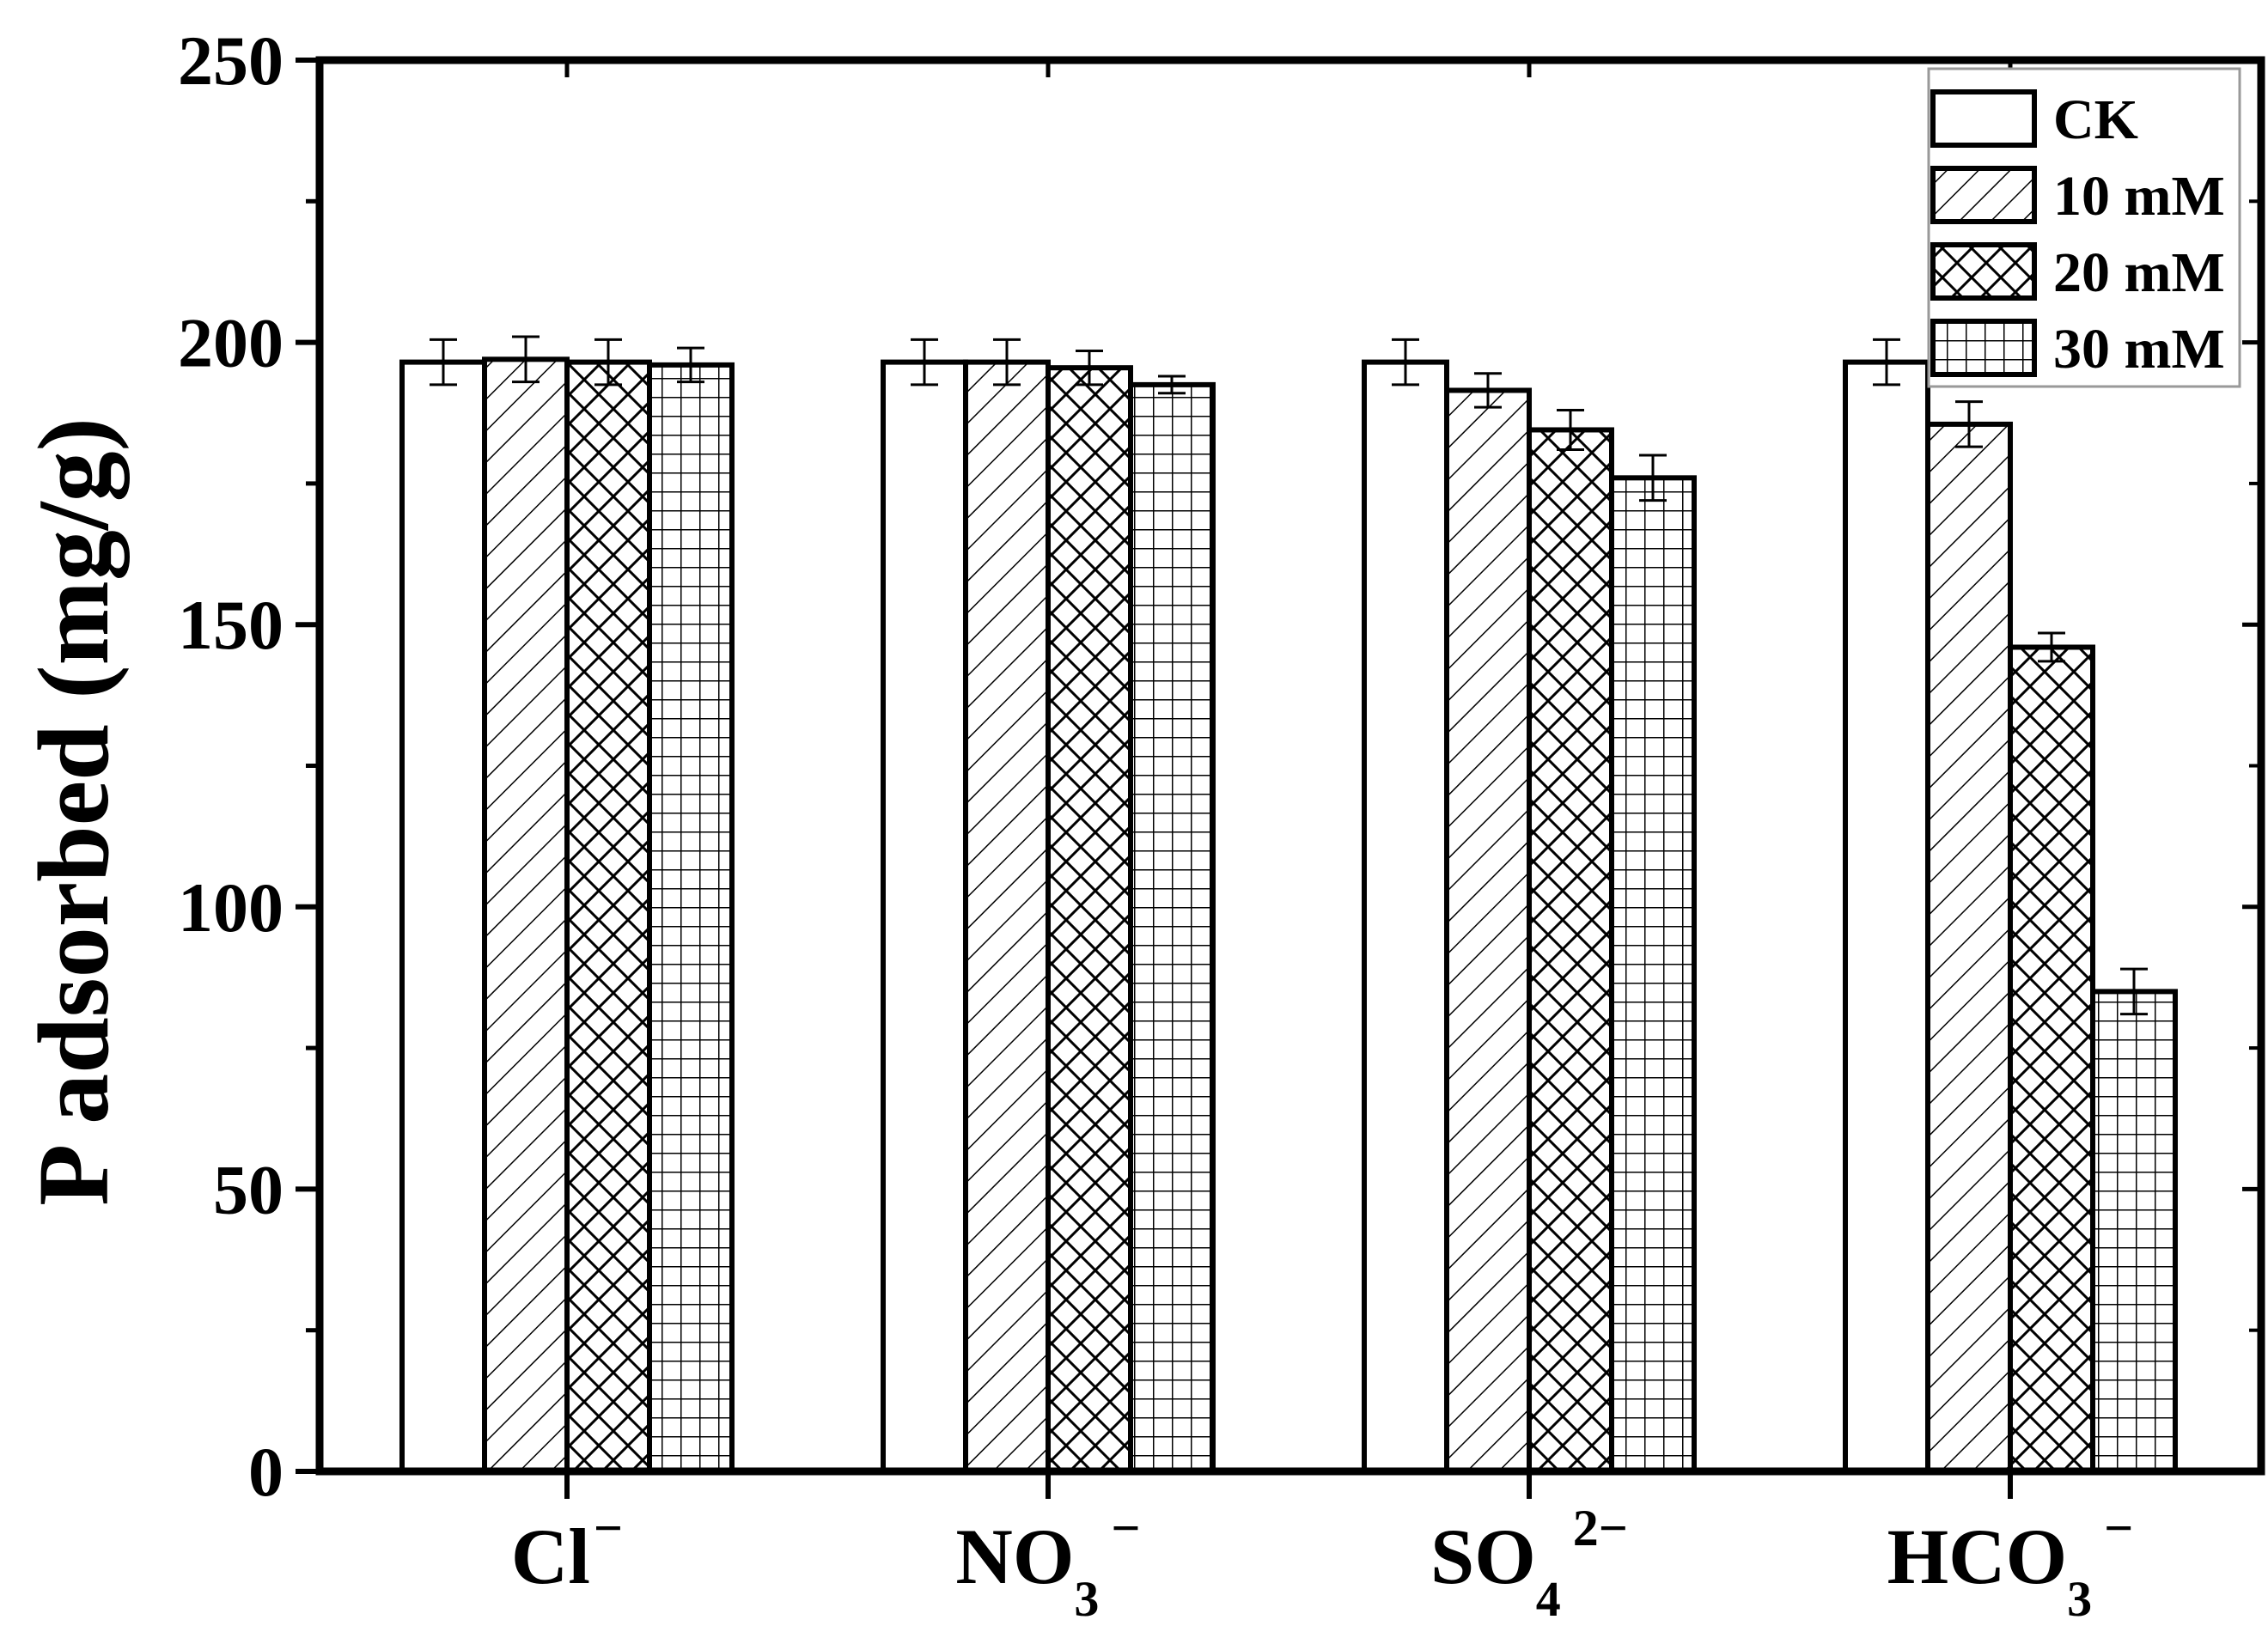 This screenshot has width=2268, height=1638. I want to click on y-axis-title: P adsorbed (mg/g), so click(73, 811).